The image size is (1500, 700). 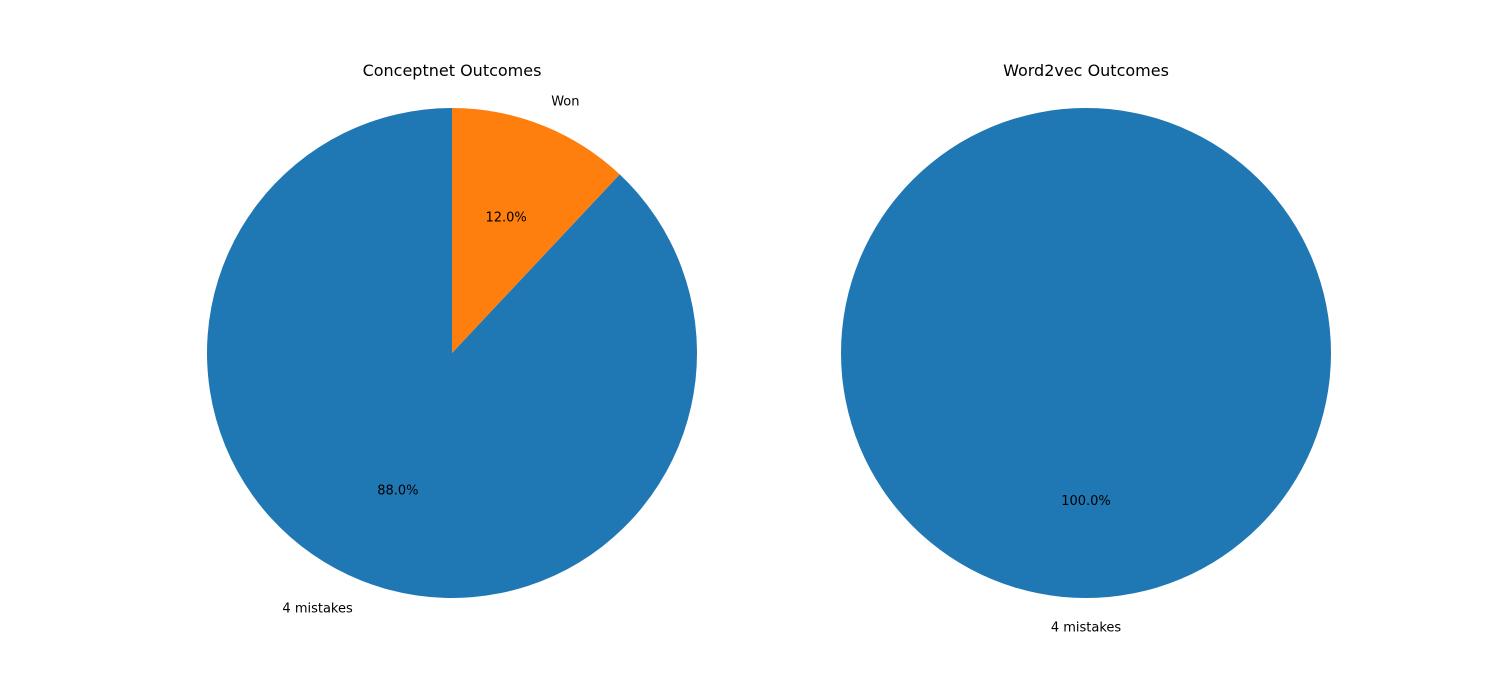 I want to click on percent-label-conceptnet-4-mistakes: 88.0%, so click(x=397, y=491).